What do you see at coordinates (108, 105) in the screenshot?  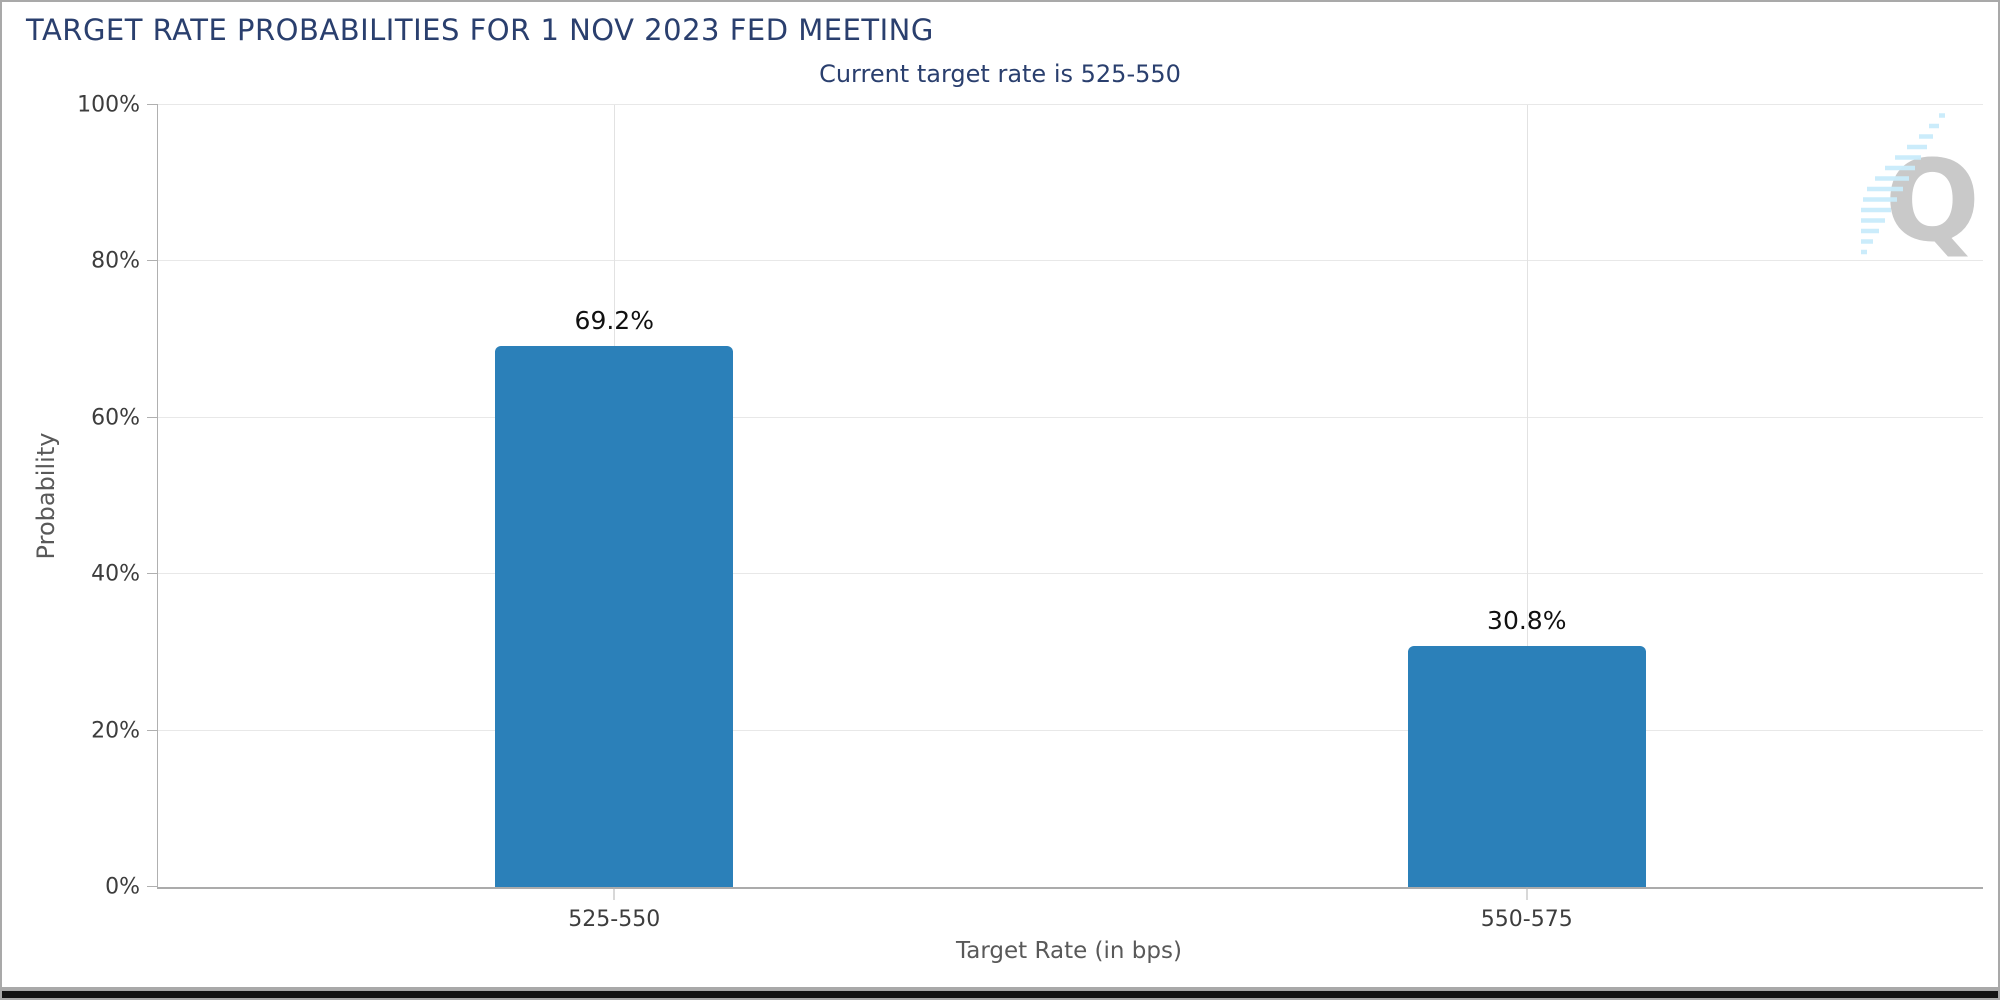 I see `y-tick-label: 100%` at bounding box center [108, 105].